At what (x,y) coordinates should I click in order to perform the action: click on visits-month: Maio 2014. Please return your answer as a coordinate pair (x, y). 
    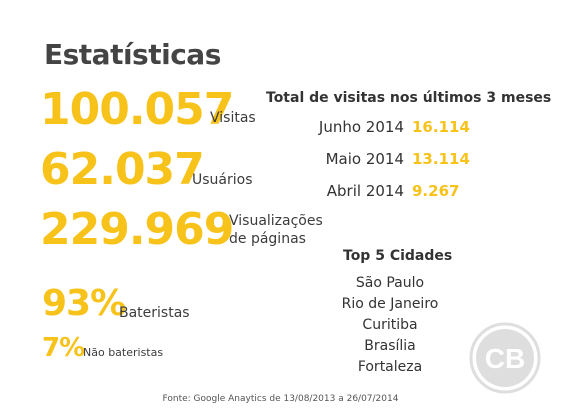
    Looking at the image, I should click on (364, 159).